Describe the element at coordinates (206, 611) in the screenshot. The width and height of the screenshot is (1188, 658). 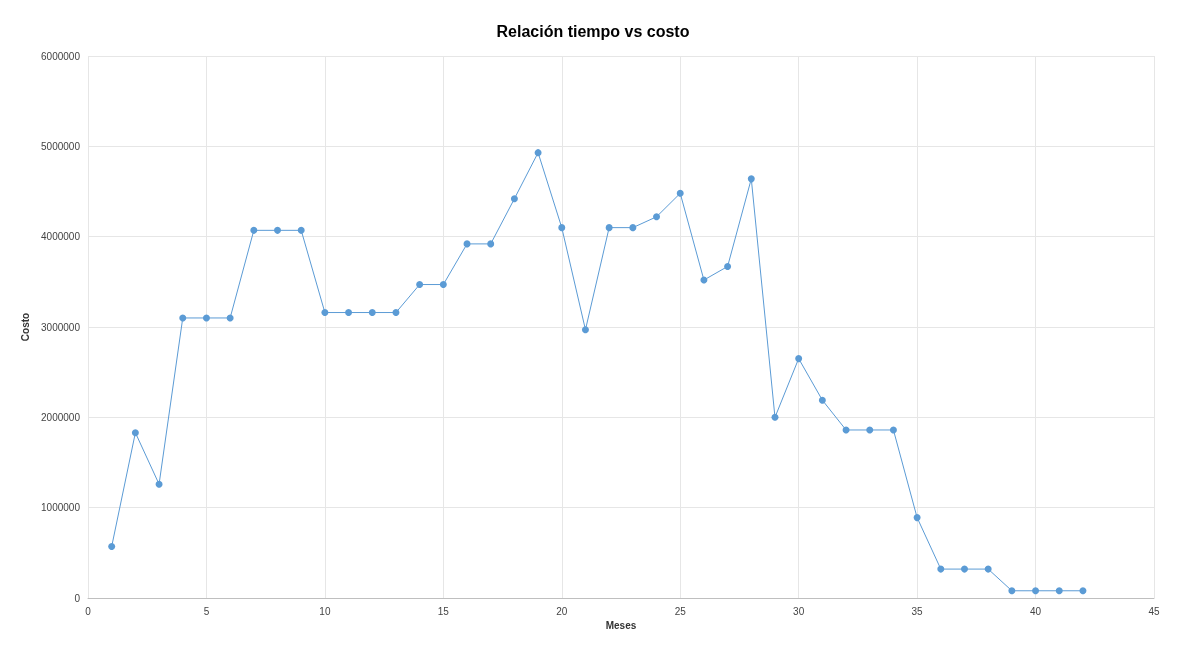
I see `x-tick-label: 5` at that location.